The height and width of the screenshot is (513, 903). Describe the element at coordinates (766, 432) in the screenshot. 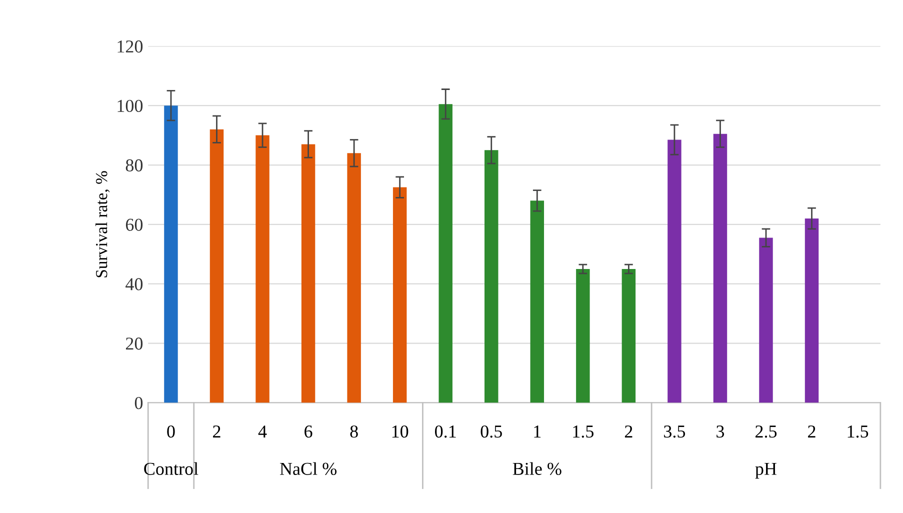

I see `x-tick-label: 2.5` at that location.